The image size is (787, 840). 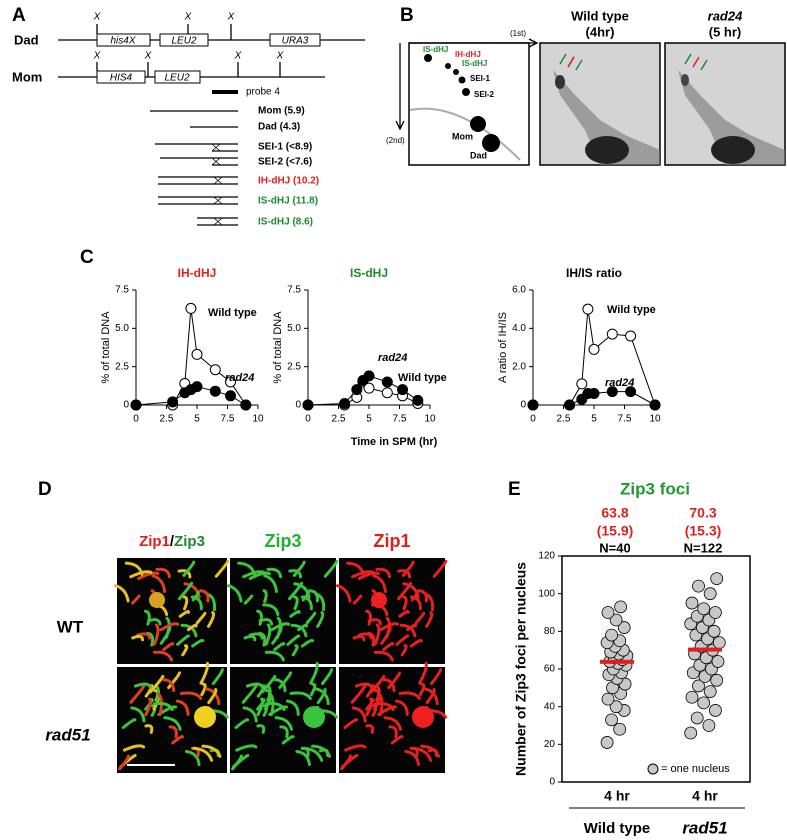 What do you see at coordinates (285, 147) in the screenshot?
I see `fragment-label: SEI-1 (<8.9)` at bounding box center [285, 147].